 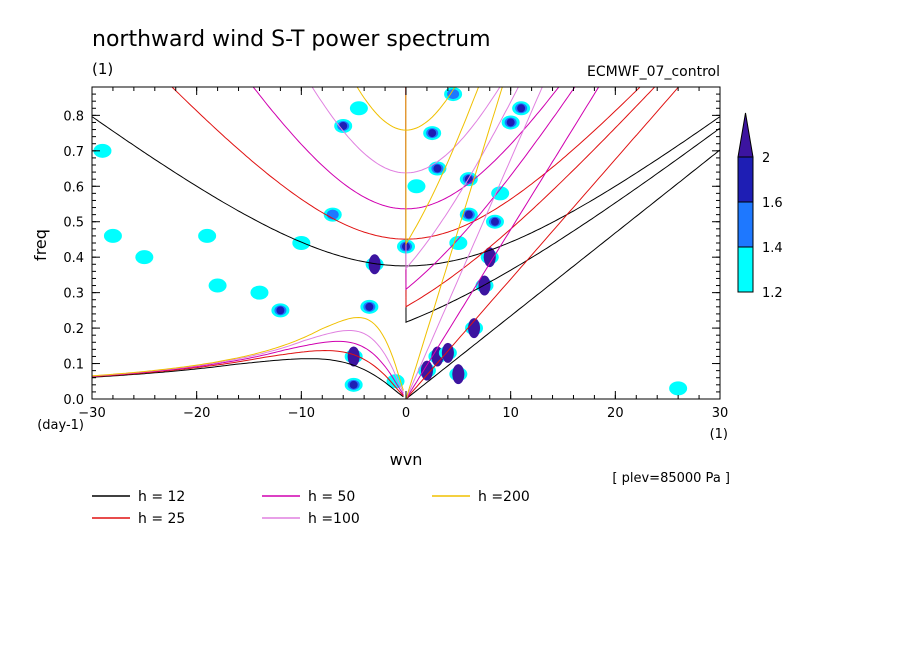 What do you see at coordinates (311, 508) in the screenshot?
I see `curve-legend: h = 12 h = 25 h = 50 h =100 h =200` at bounding box center [311, 508].